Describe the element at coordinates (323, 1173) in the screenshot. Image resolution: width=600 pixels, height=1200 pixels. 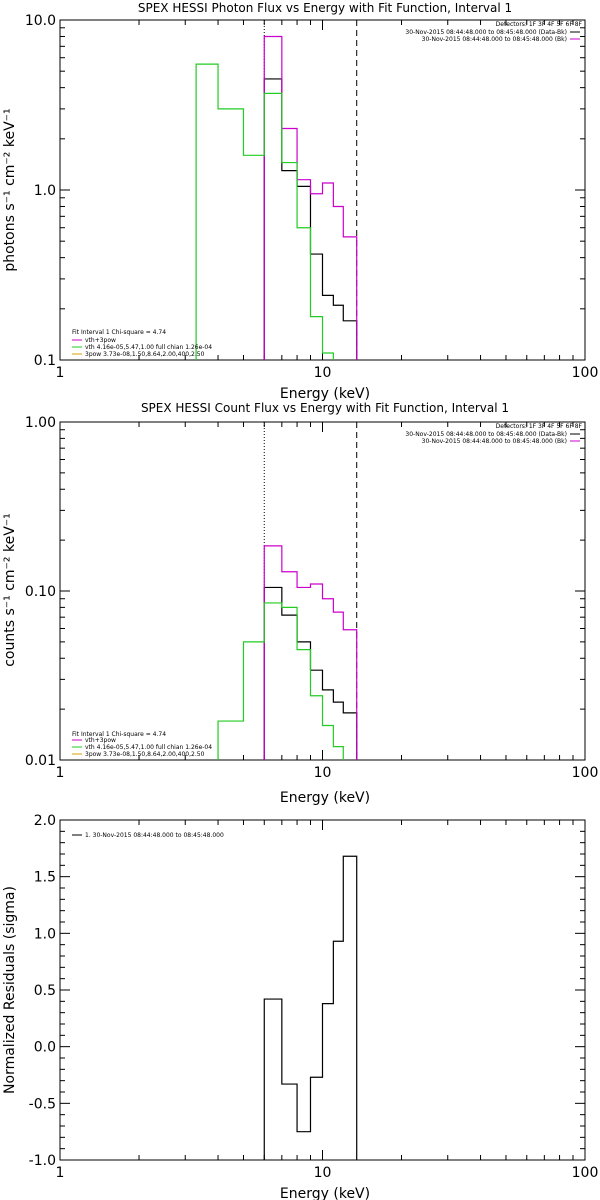
I see `residuals-x-tick-label: 10` at that location.